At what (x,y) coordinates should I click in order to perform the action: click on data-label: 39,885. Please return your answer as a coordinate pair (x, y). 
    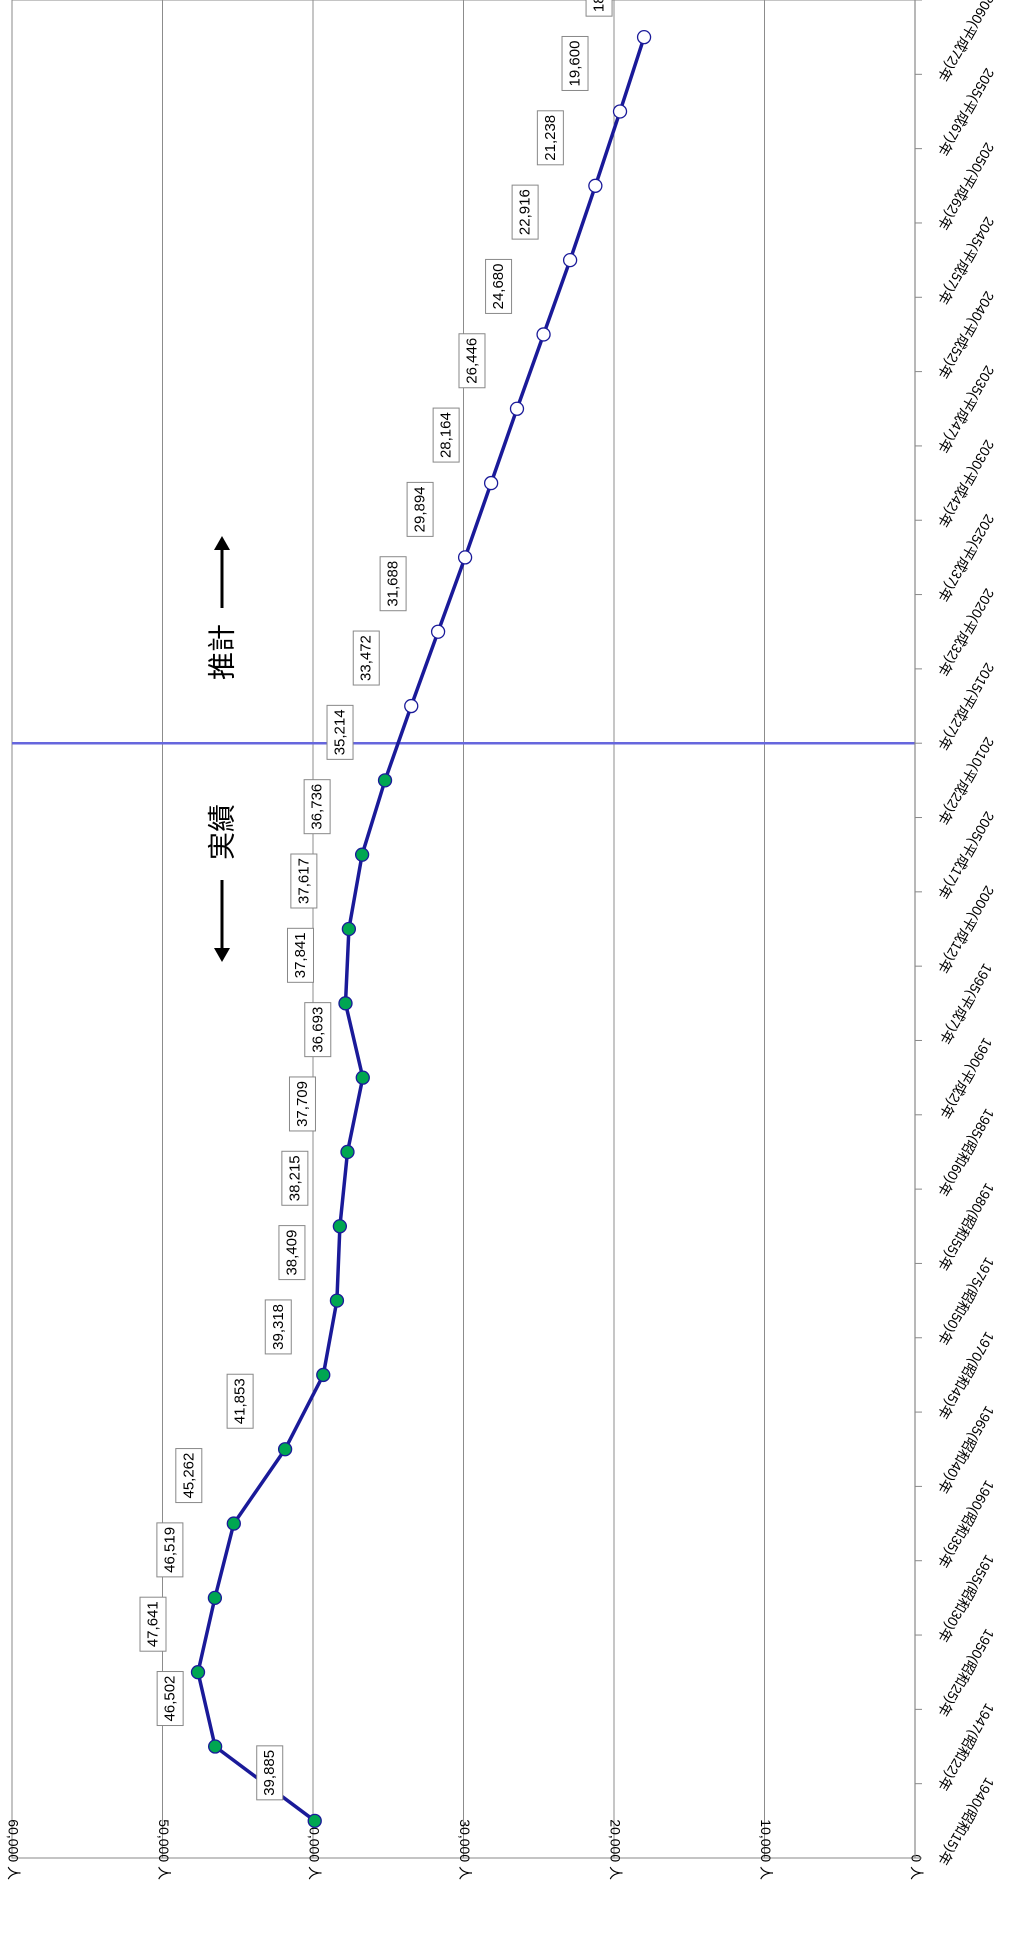
    Looking at the image, I should click on (269, 1773).